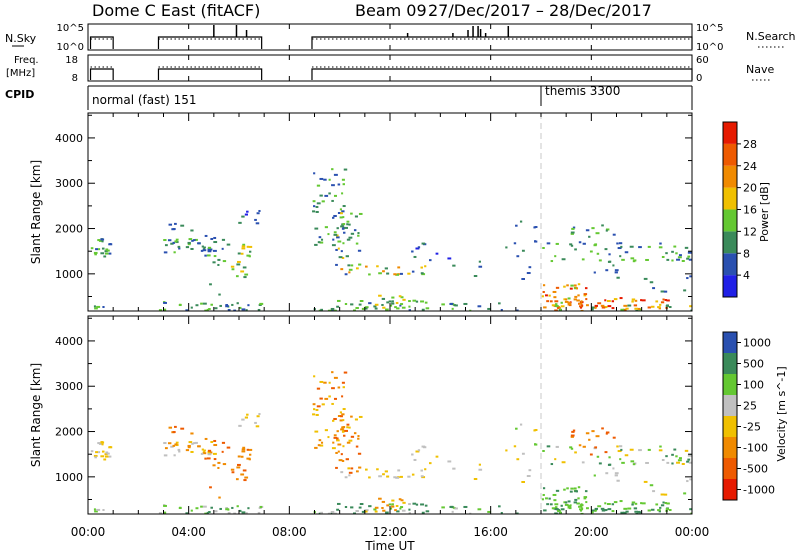 This screenshot has height=558, width=800. Describe the element at coordinates (752, 427) in the screenshot. I see `velocity-colorbar-tick-label: -25` at that location.